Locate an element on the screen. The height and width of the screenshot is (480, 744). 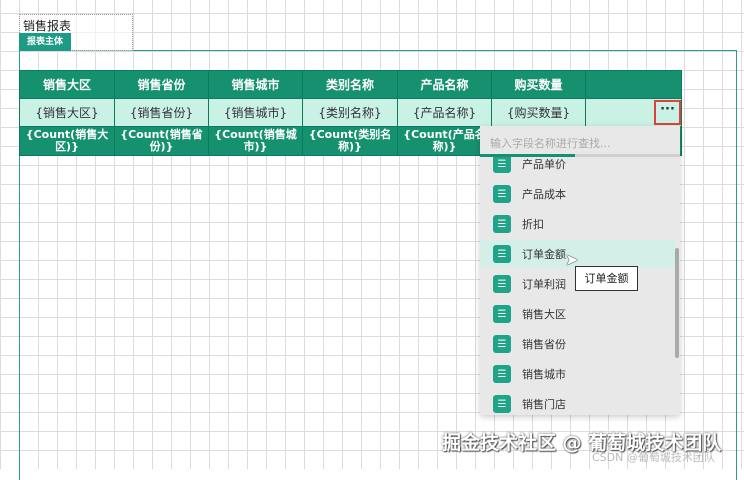
field-list-item: ☰ 折扣 is located at coordinates (577, 224).